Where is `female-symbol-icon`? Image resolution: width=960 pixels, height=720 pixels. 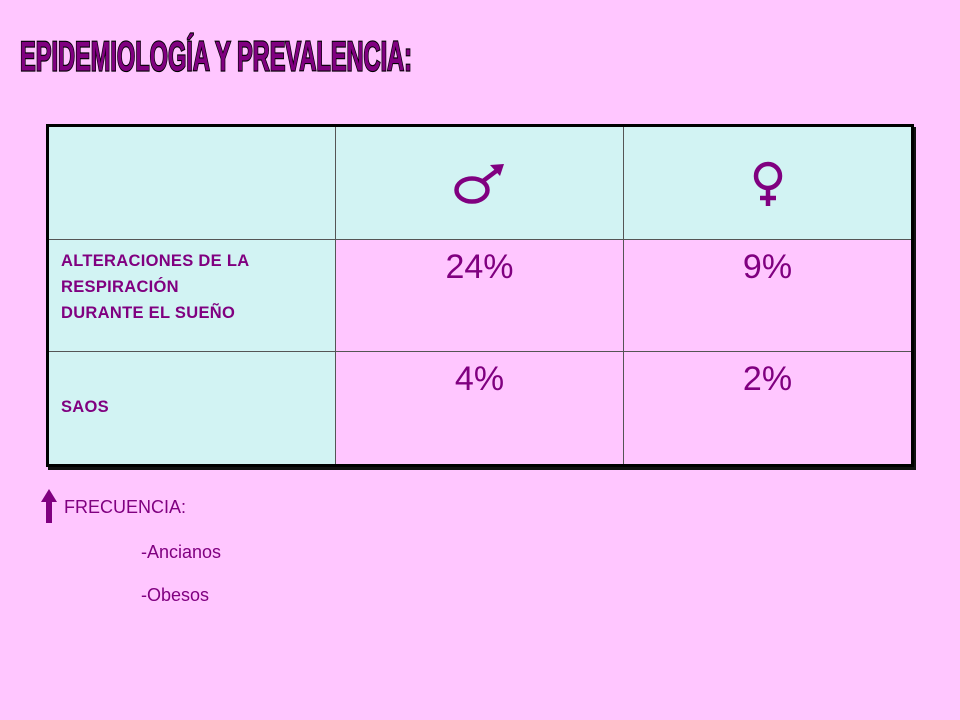
female-symbol-icon is located at coordinates (767, 183).